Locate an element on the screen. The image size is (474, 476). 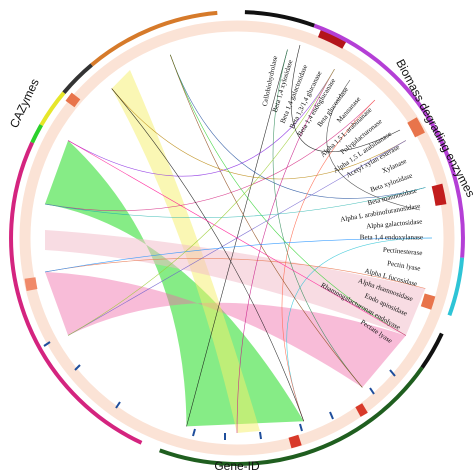
enzyme-label: Beta 1,4 endoxylanase is located at coordinates (391, 237).